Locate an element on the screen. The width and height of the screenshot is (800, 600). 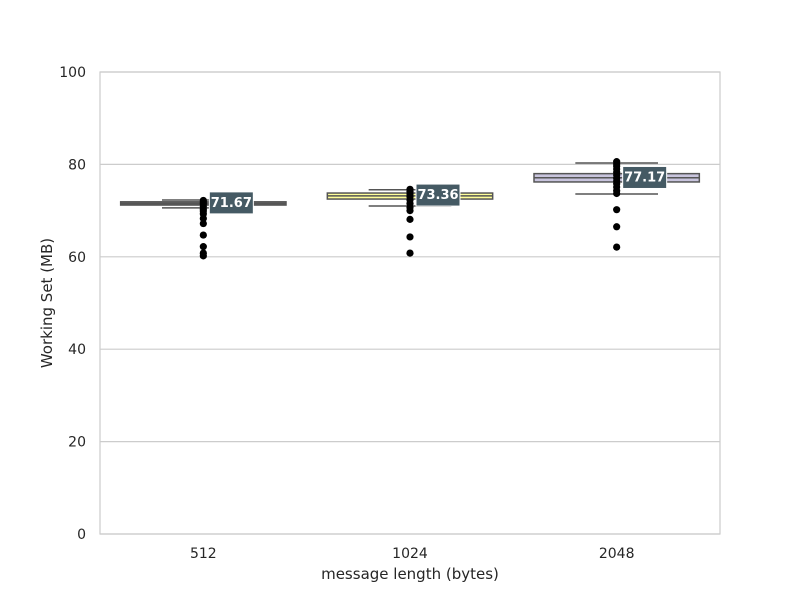
y-tick-label: 20 is located at coordinates (77, 443).